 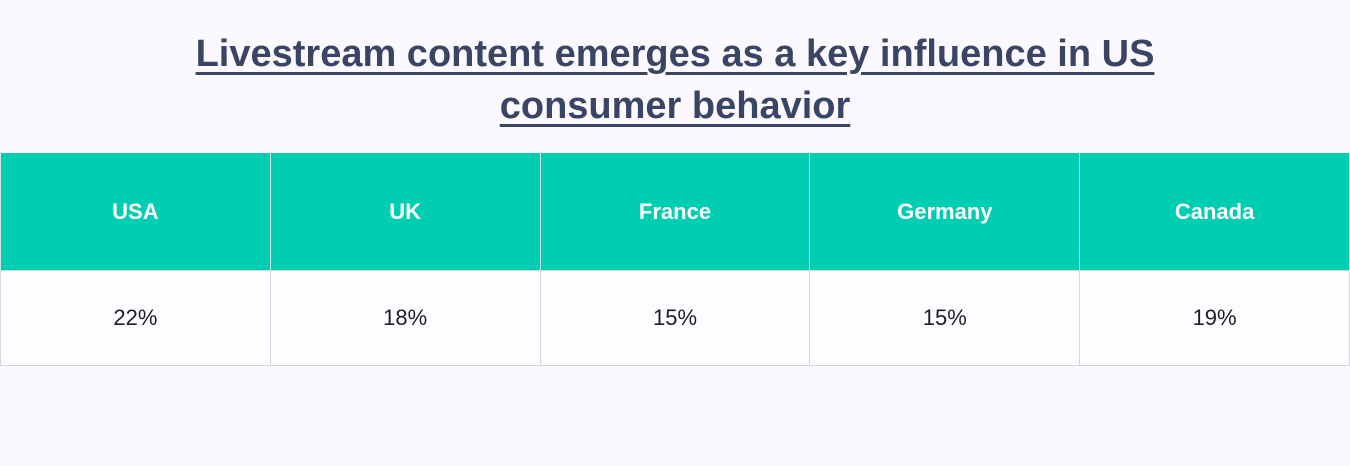 I want to click on header-france: France, so click(x=675, y=212).